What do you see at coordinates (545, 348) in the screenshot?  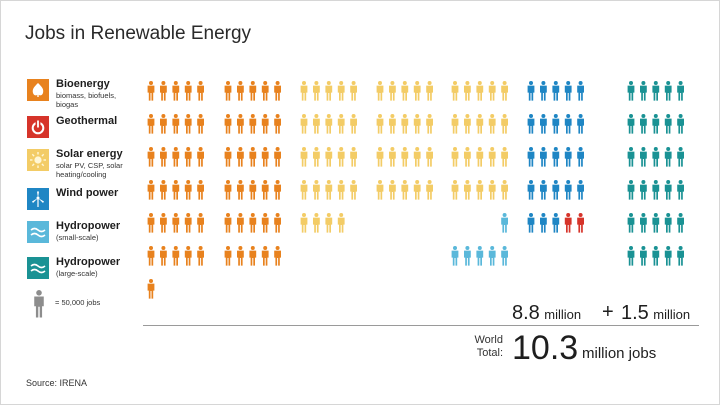 I see `world-total-value: 10.3` at bounding box center [545, 348].